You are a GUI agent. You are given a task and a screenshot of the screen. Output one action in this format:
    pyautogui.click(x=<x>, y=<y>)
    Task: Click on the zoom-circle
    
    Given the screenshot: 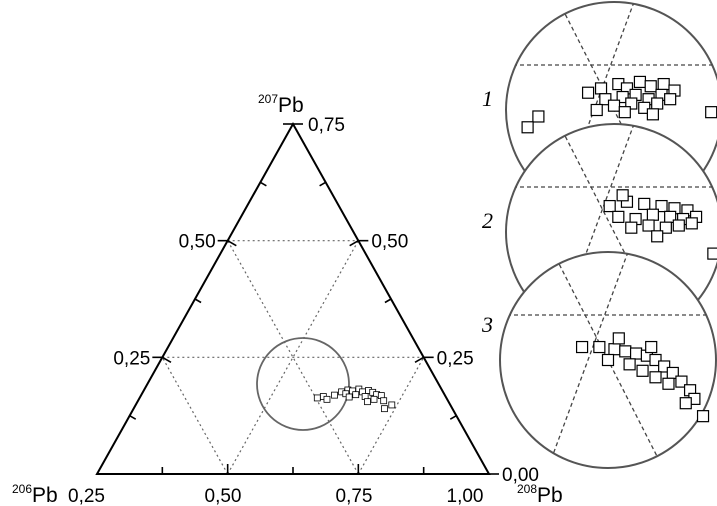 What is the action you would take?
    pyautogui.click(x=303, y=384)
    